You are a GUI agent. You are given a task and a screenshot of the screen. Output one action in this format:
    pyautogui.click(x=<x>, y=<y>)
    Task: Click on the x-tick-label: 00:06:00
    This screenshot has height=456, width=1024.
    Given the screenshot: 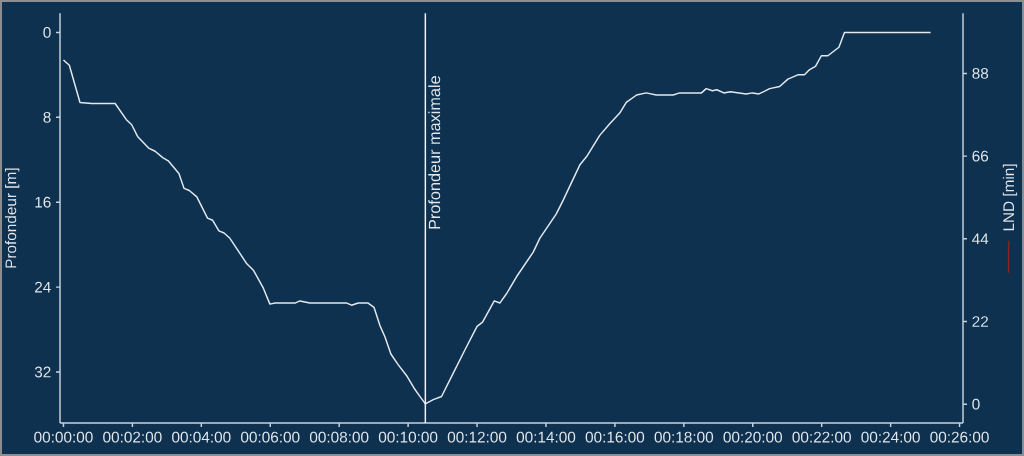 What is the action you would take?
    pyautogui.click(x=270, y=437)
    